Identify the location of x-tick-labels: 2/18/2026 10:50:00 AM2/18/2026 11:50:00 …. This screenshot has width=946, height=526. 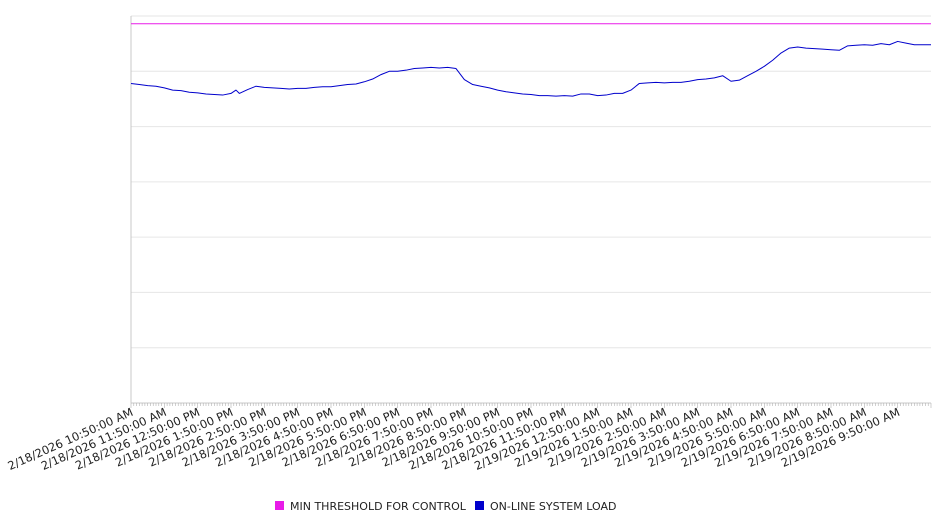
(454, 439).